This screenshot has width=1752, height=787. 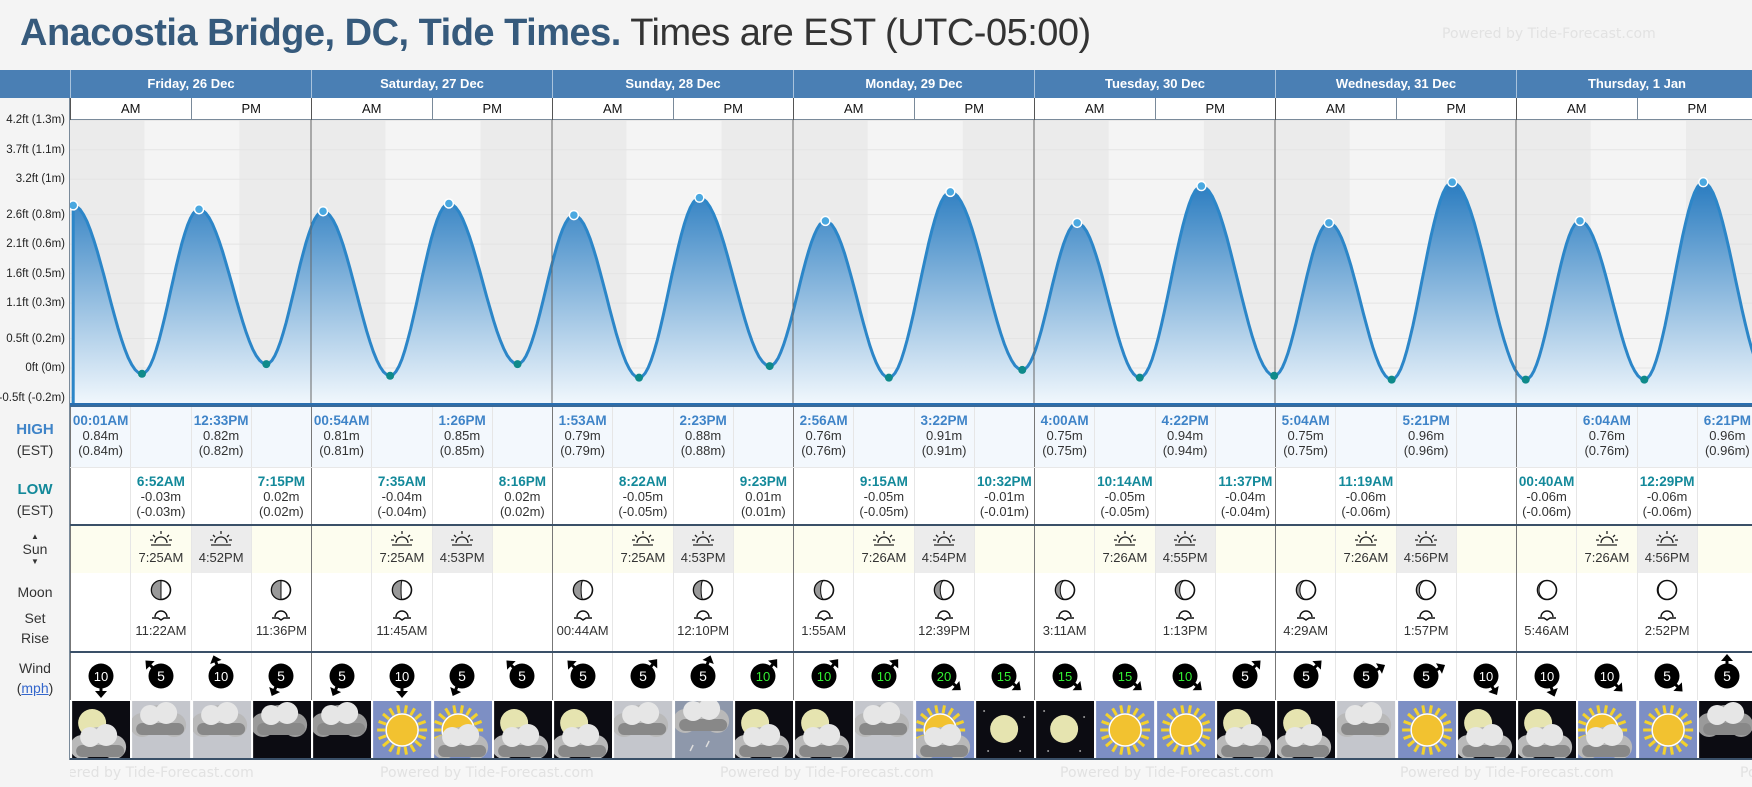 I want to click on moonrise-time: 5:46AM, so click(x=1547, y=630).